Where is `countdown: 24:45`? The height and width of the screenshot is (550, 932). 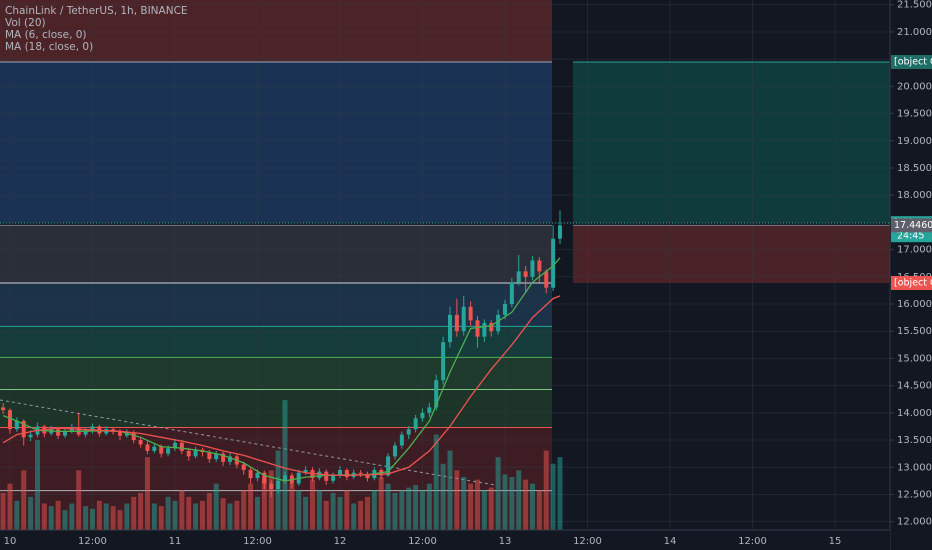 countdown: 24:45 is located at coordinates (910, 236).